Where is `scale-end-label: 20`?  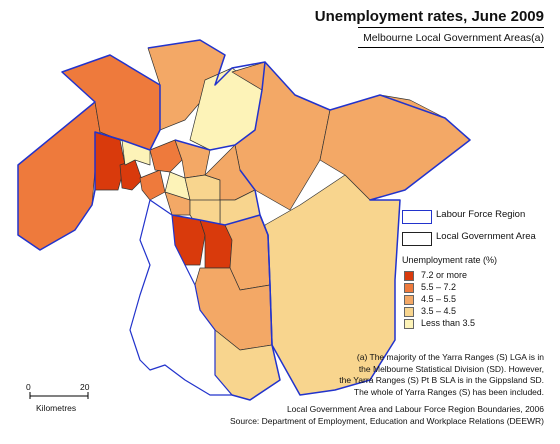
scale-end-label: 20 is located at coordinates (85, 387).